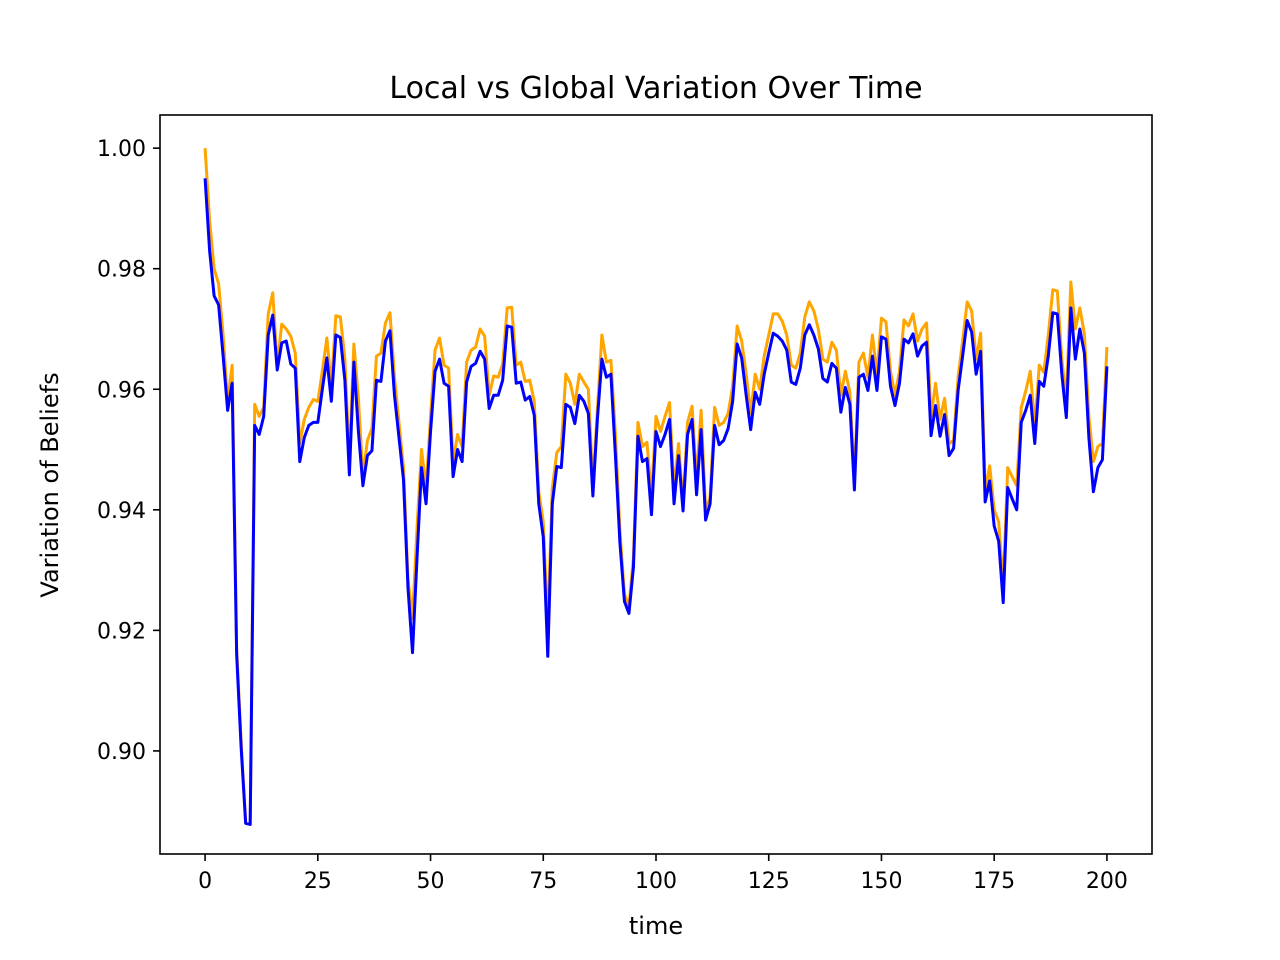 The height and width of the screenshot is (960, 1280). Describe the element at coordinates (769, 881) in the screenshot. I see `x-tick-label: 125` at that location.